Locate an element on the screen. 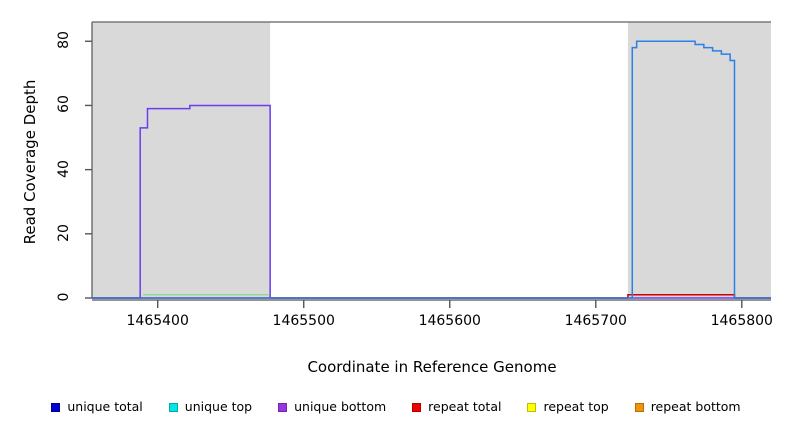 This screenshot has height=432, width=792. y-tick-label: 60 is located at coordinates (64, 104).